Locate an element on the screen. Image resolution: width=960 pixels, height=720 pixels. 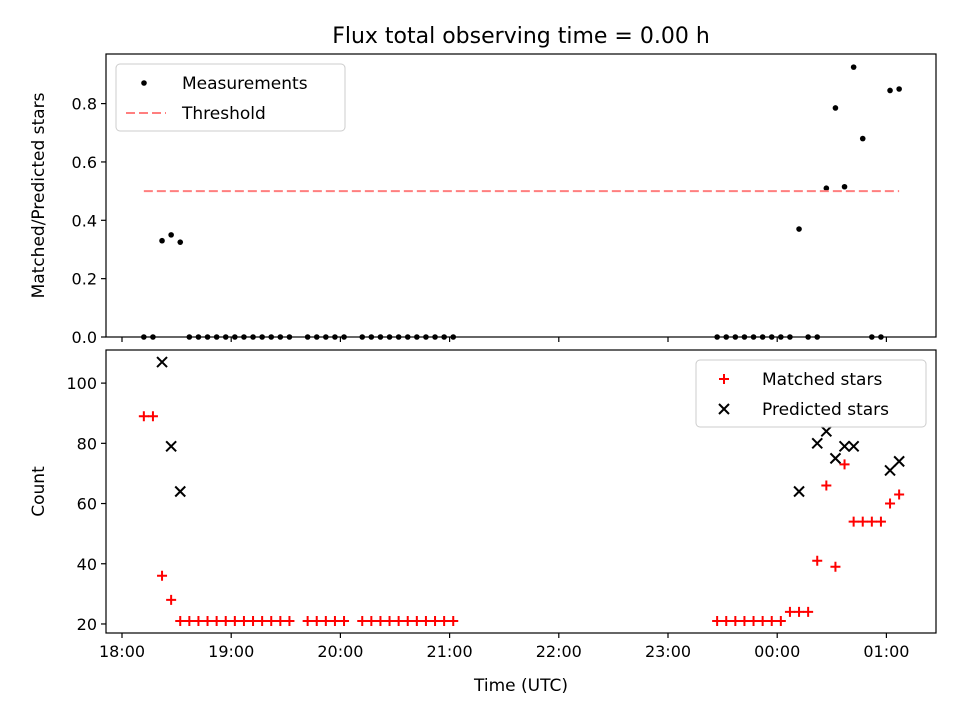
legend-box is located at coordinates (811, 393).